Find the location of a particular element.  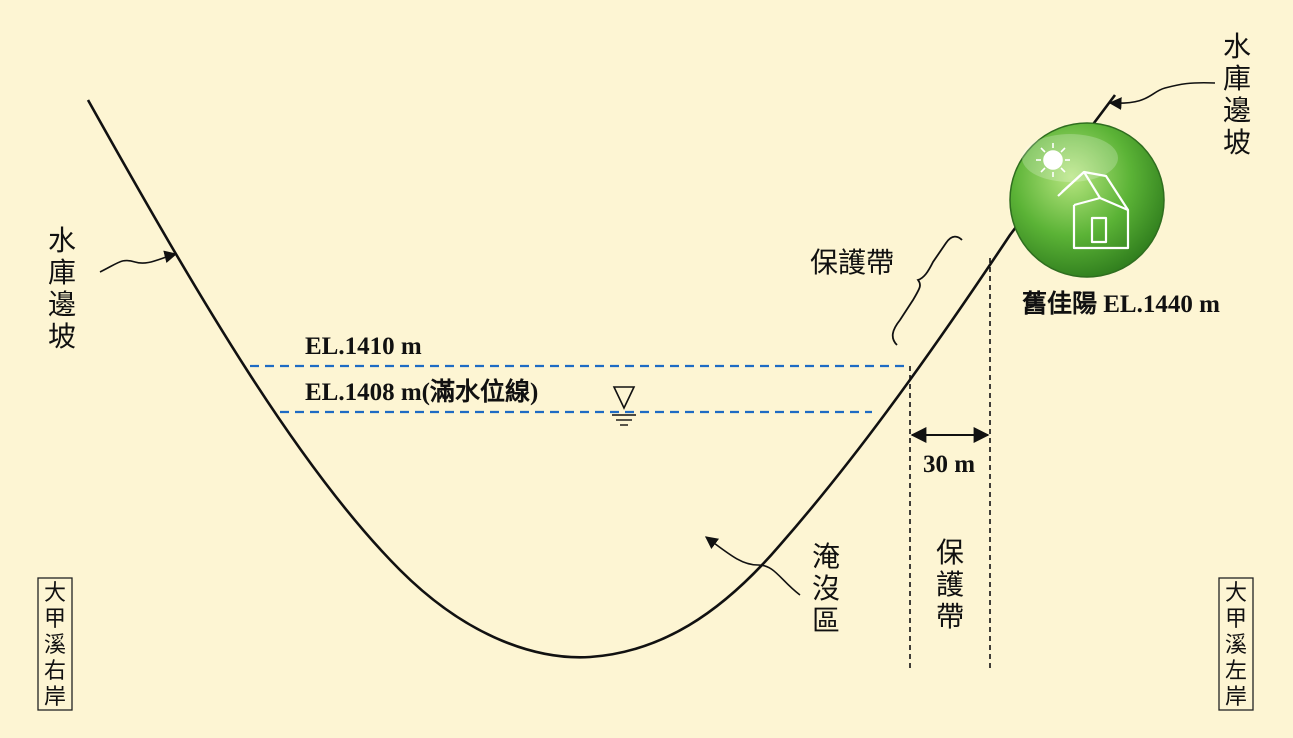

left-bank-char-2: 甲 is located at coordinates (1236, 619).